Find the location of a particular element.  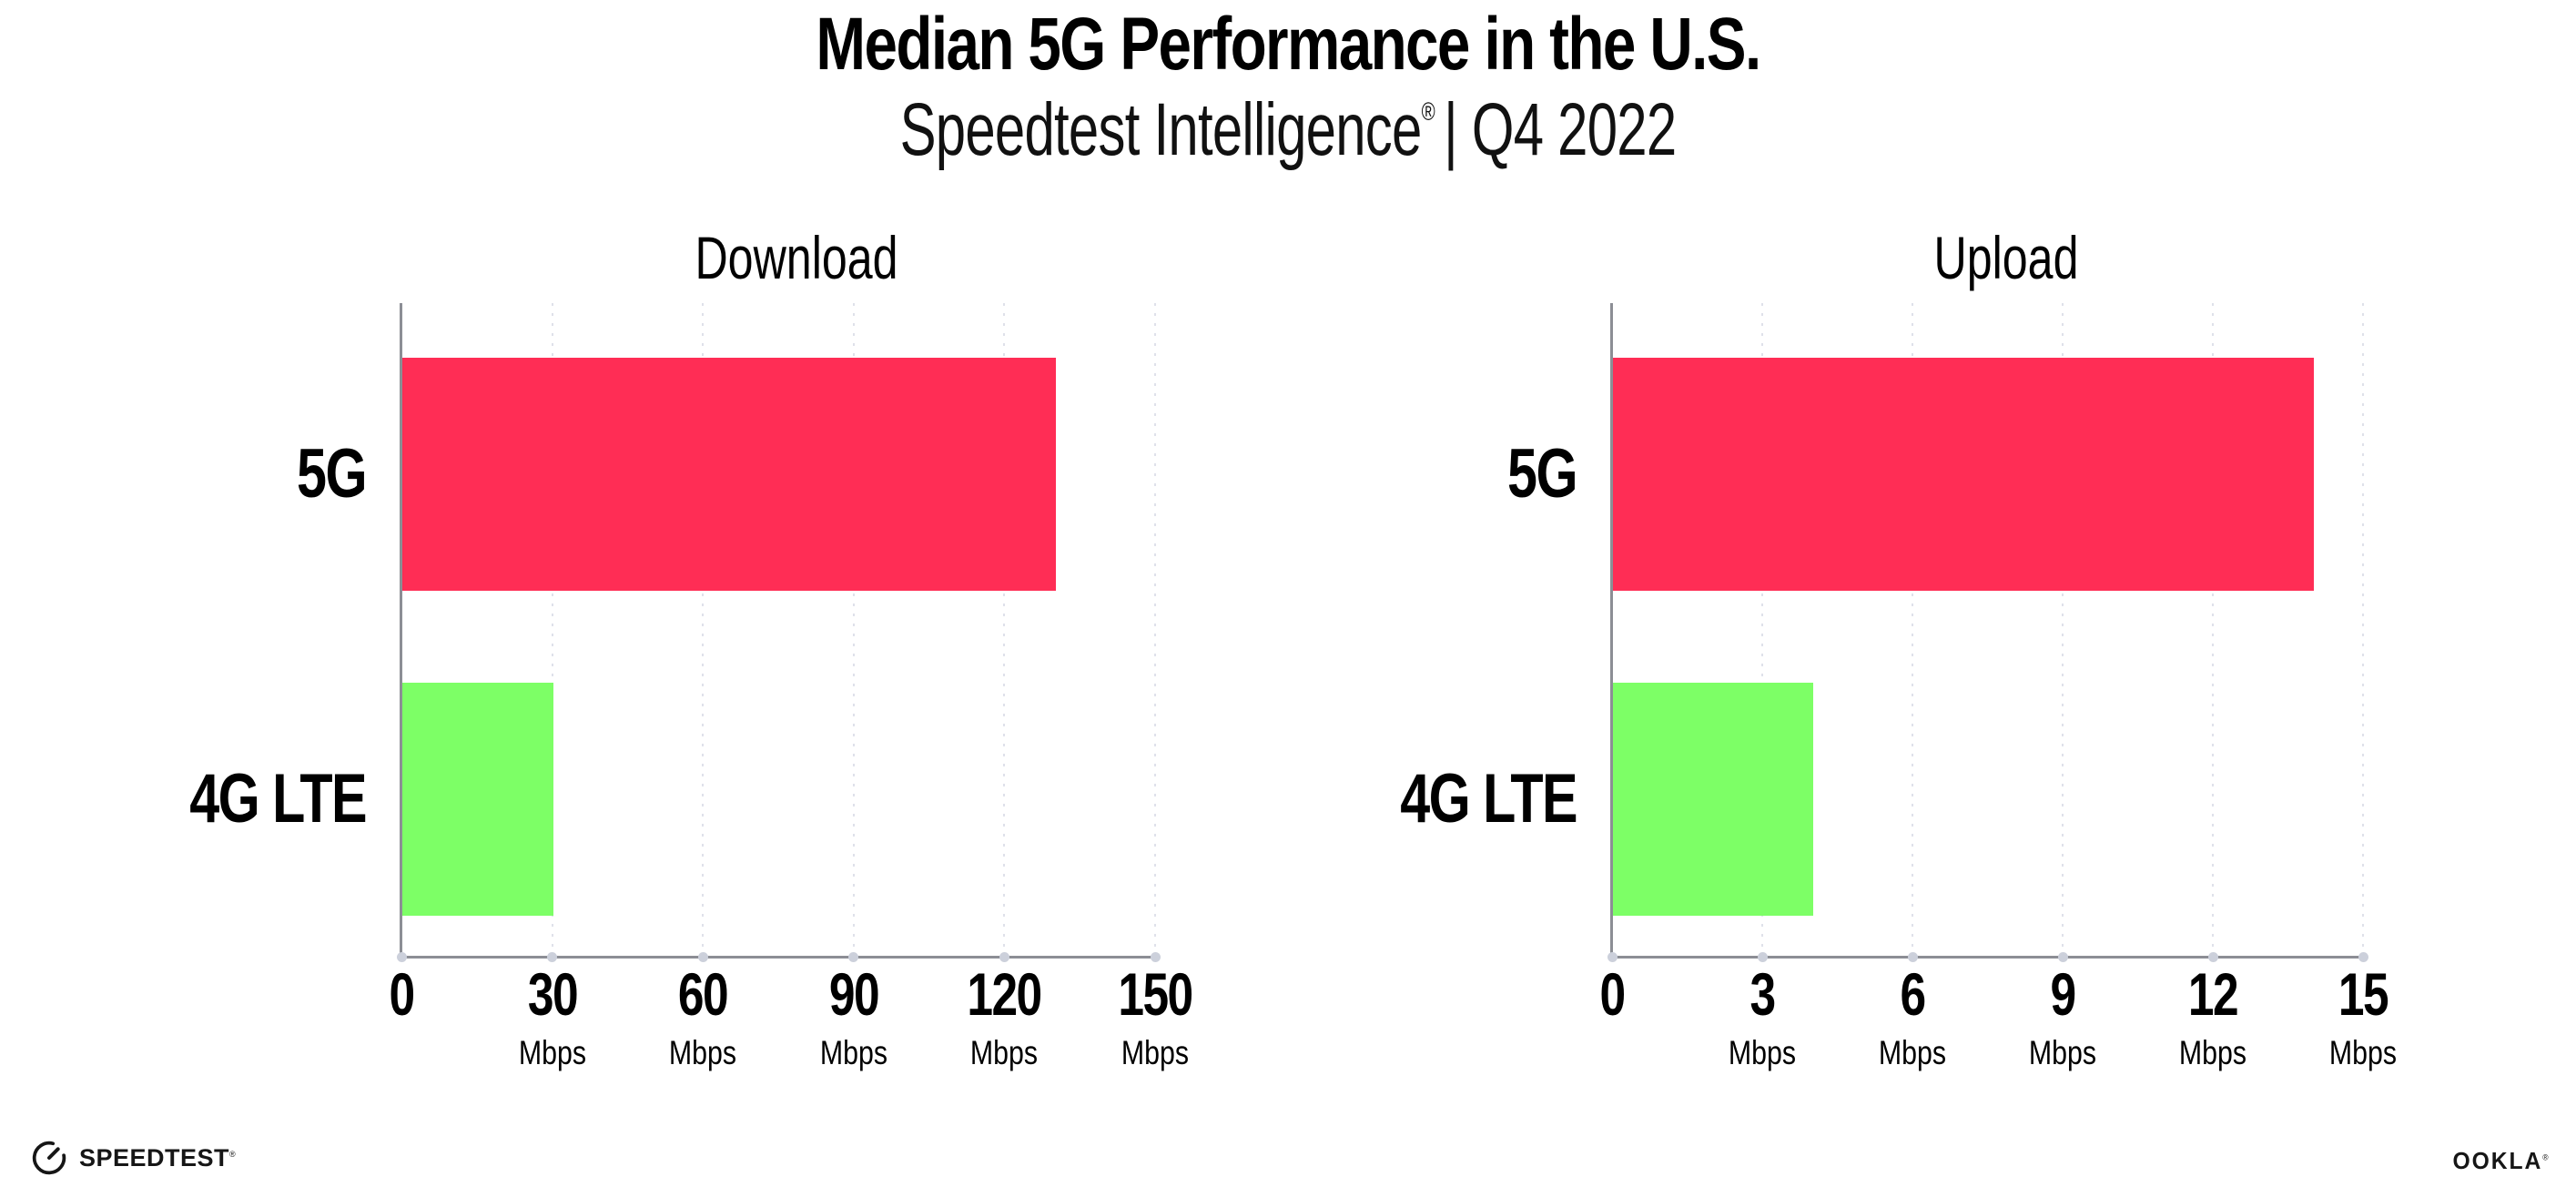

upload-y-axis-line is located at coordinates (1611, 631).